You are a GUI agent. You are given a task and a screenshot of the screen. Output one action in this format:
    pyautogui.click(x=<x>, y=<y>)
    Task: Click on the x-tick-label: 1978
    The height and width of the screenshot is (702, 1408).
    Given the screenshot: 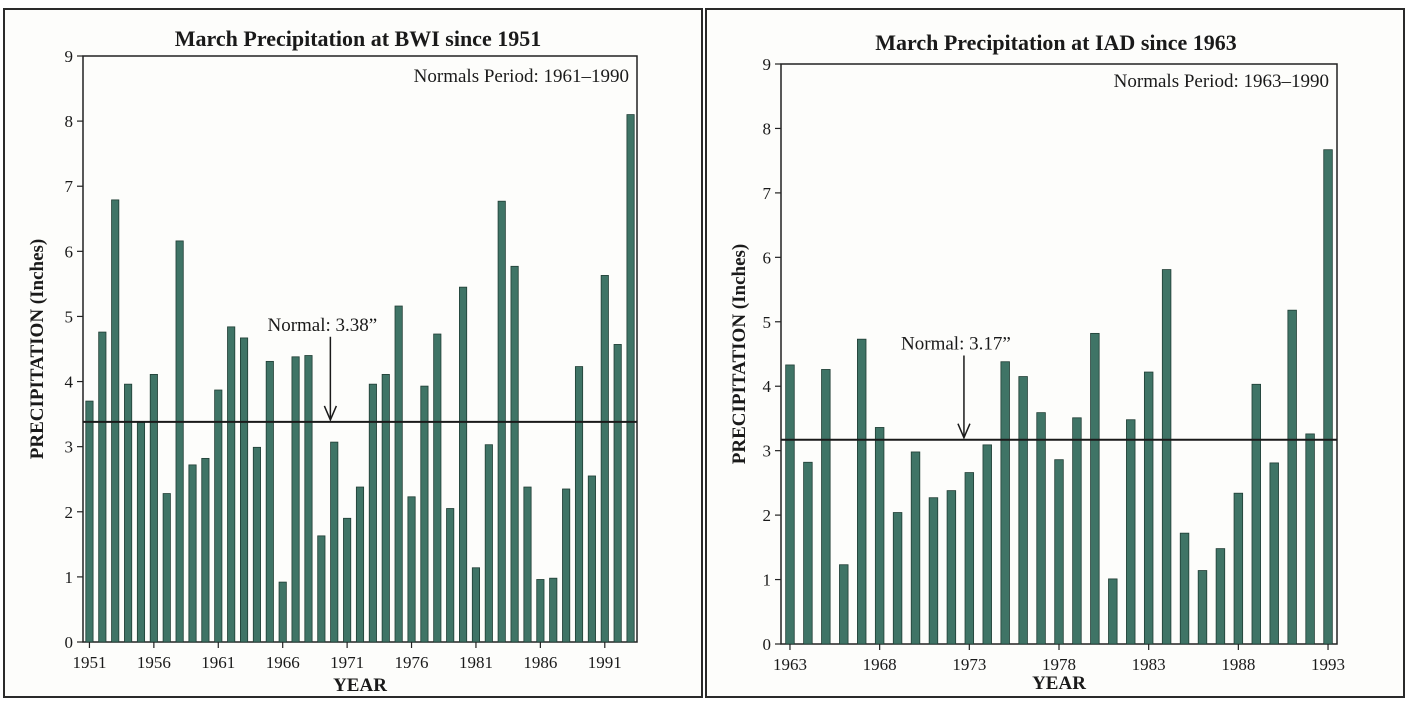 What is the action you would take?
    pyautogui.click(x=1059, y=664)
    